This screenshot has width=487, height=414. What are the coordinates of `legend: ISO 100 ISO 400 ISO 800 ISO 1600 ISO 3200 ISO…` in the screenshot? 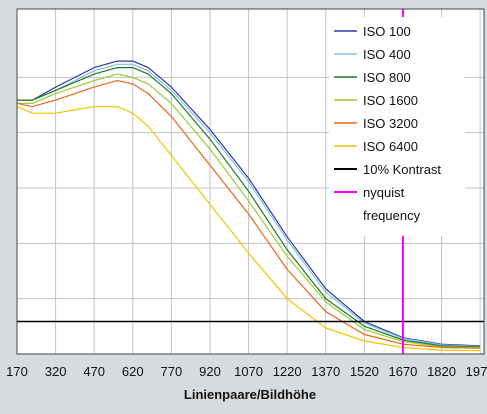 It's located at (397, 126).